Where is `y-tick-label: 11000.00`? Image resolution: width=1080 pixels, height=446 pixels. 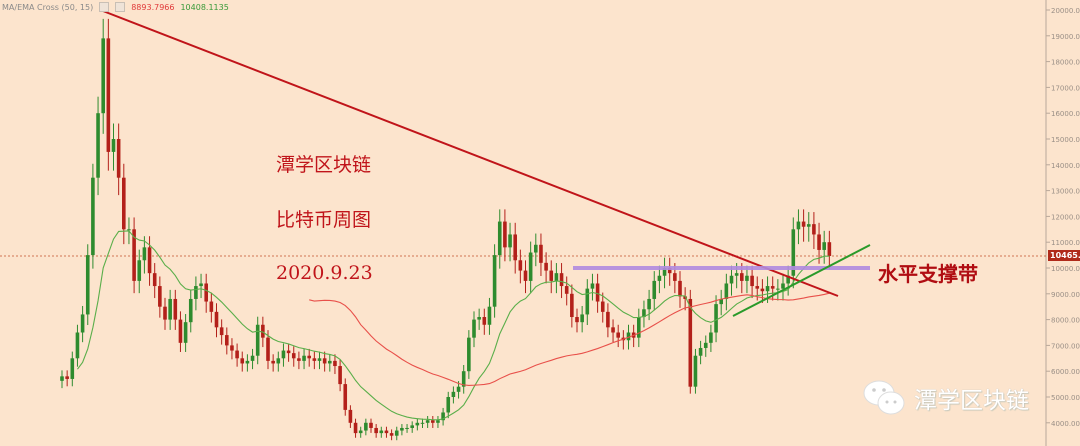
y-tick-label: 11000.00 is located at coordinates (1065, 243).